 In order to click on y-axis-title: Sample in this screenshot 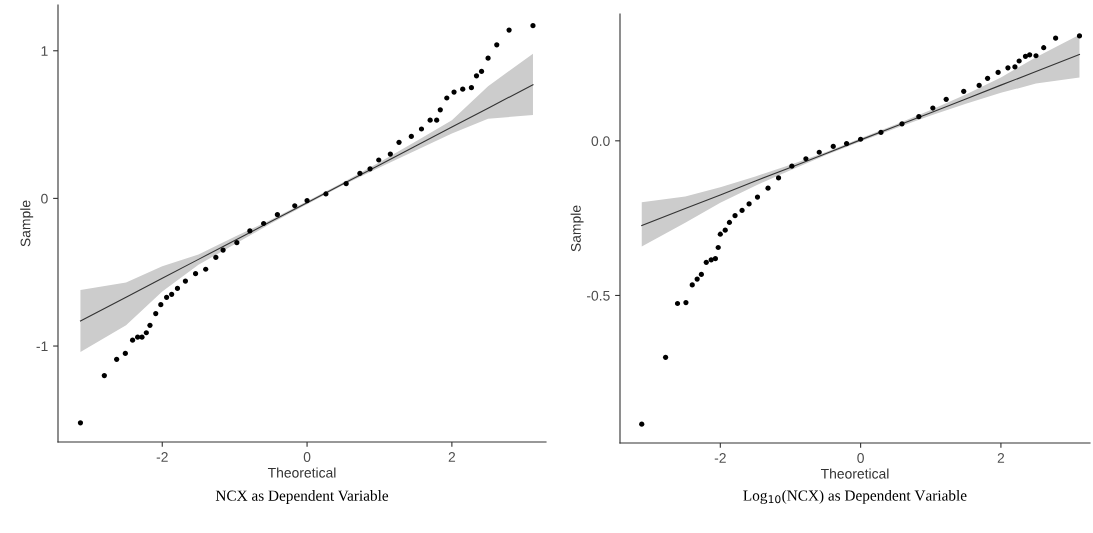, I will do `click(27, 223)`.